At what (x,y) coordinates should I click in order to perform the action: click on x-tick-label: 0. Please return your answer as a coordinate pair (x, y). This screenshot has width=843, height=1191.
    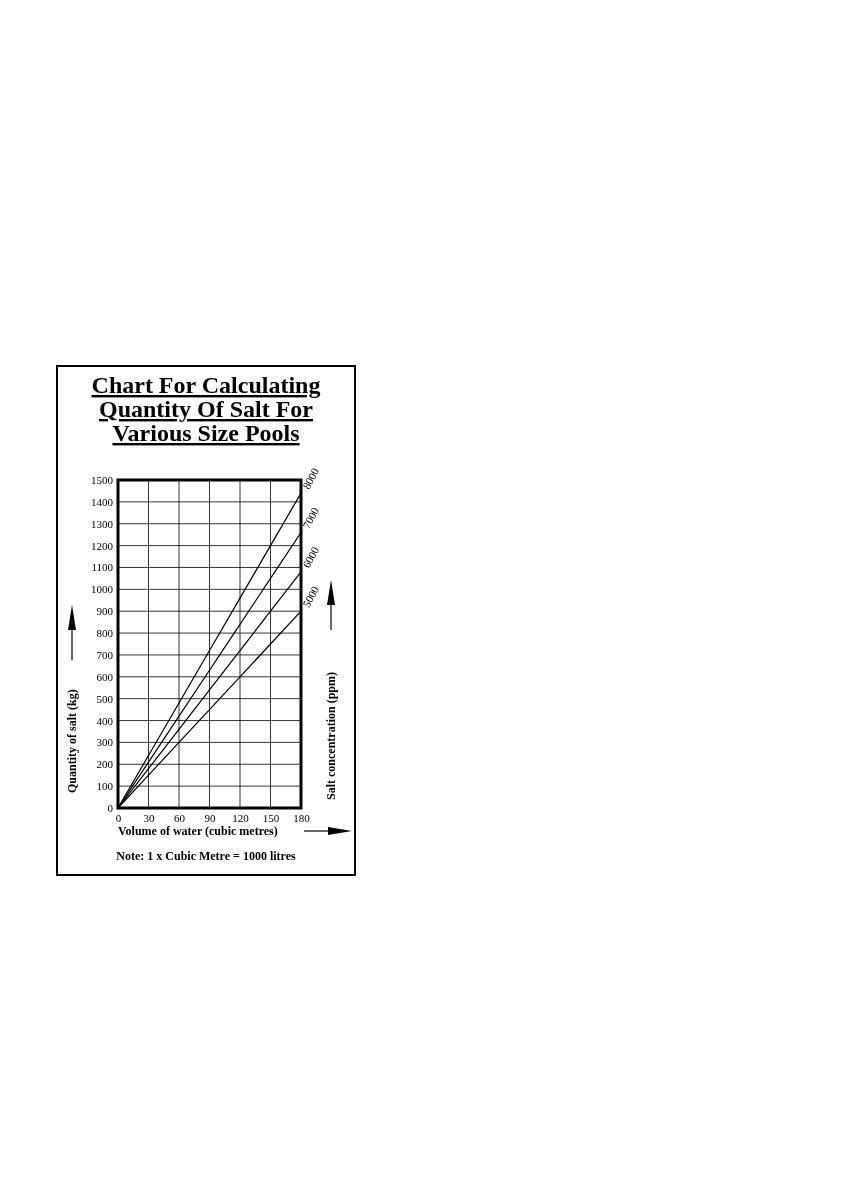
    Looking at the image, I should click on (118, 817).